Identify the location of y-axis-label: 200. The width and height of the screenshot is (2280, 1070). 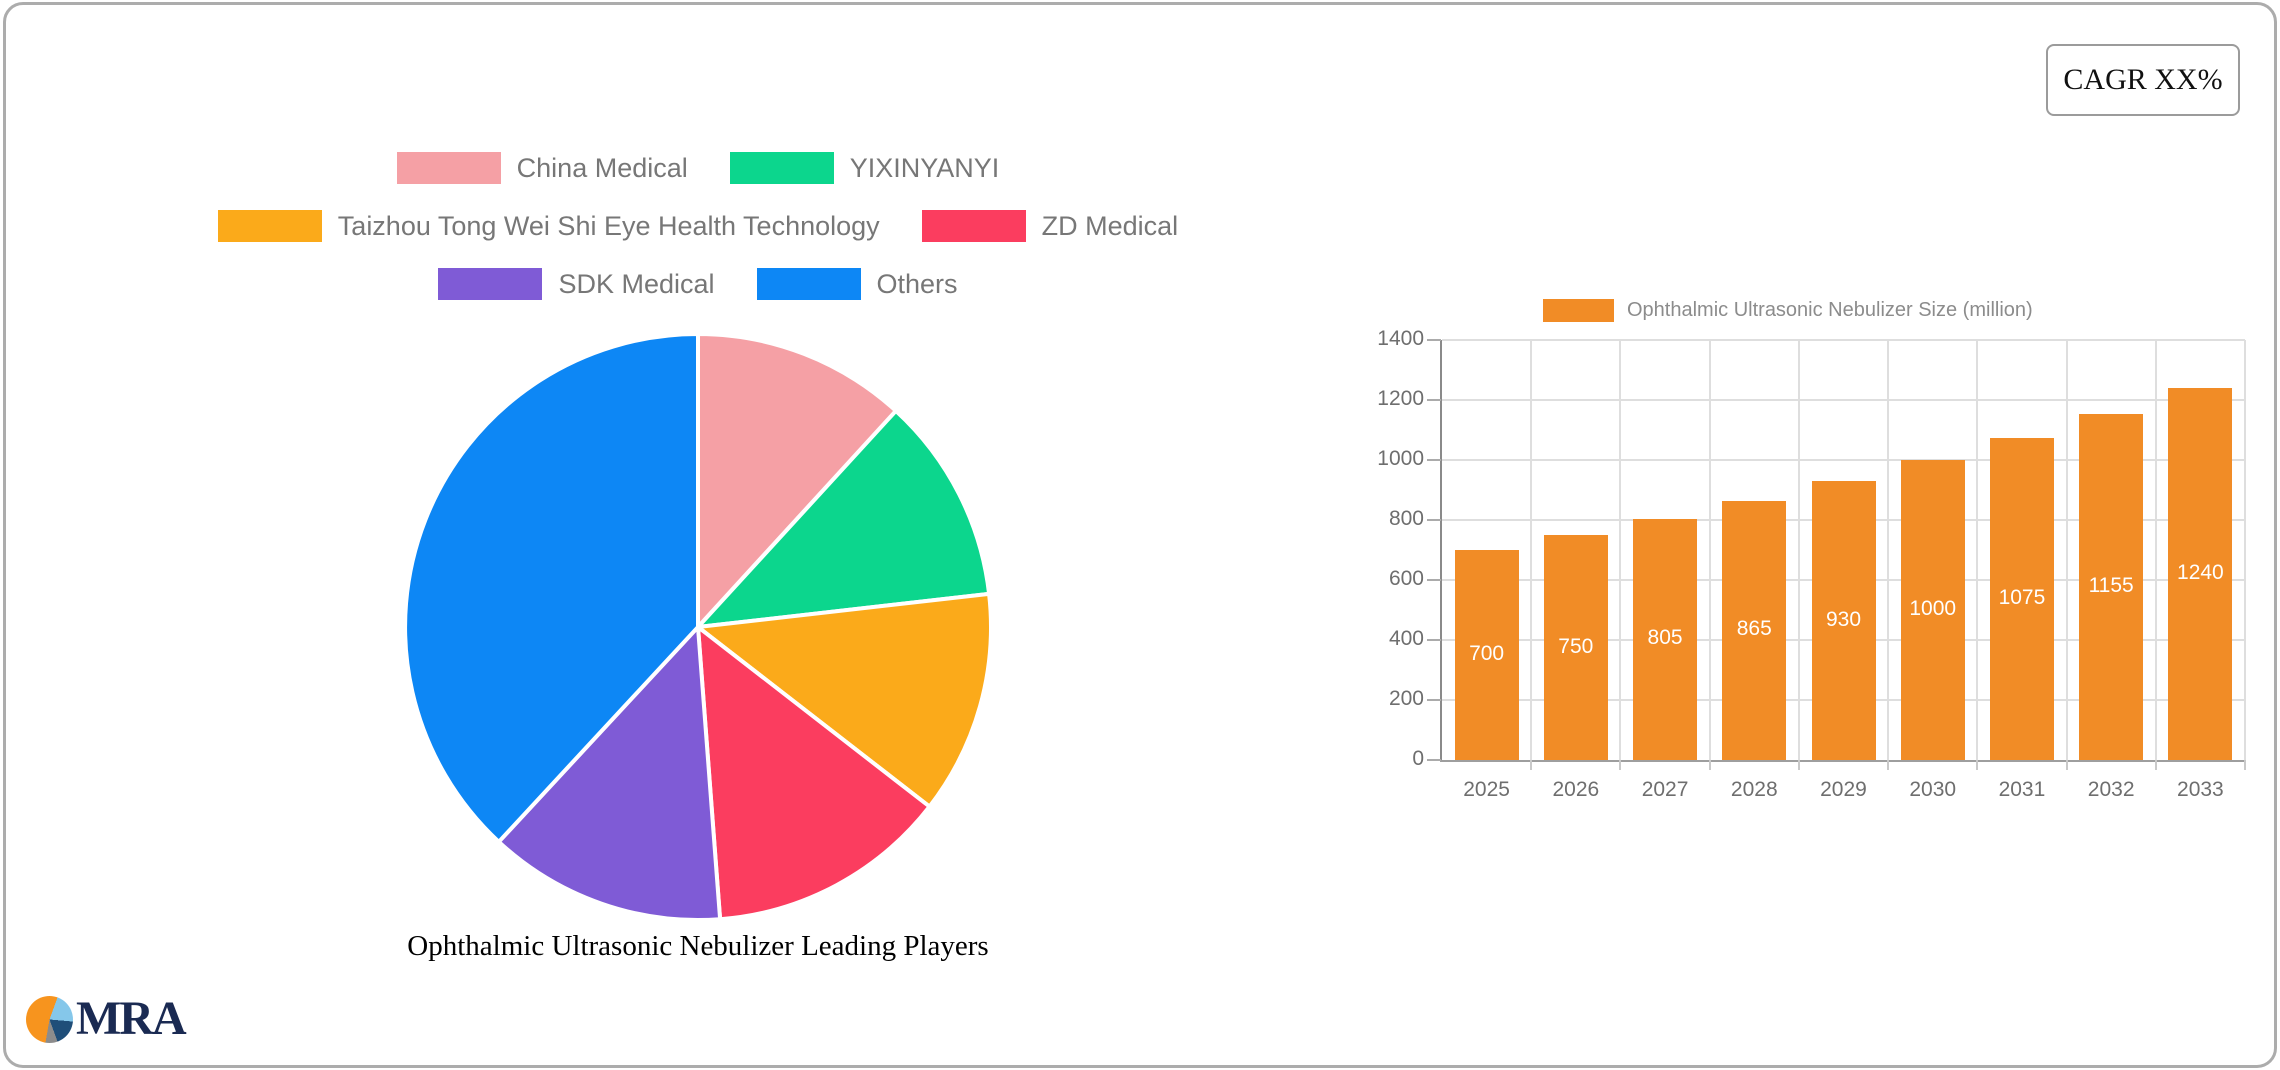
(1406, 698).